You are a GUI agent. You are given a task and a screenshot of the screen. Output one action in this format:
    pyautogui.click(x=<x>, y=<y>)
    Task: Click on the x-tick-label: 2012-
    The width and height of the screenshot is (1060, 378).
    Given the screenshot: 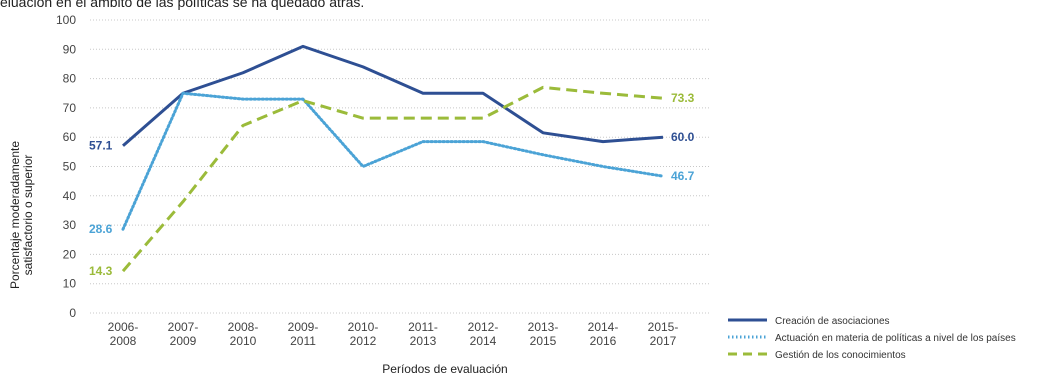 What is the action you would take?
    pyautogui.click(x=483, y=327)
    